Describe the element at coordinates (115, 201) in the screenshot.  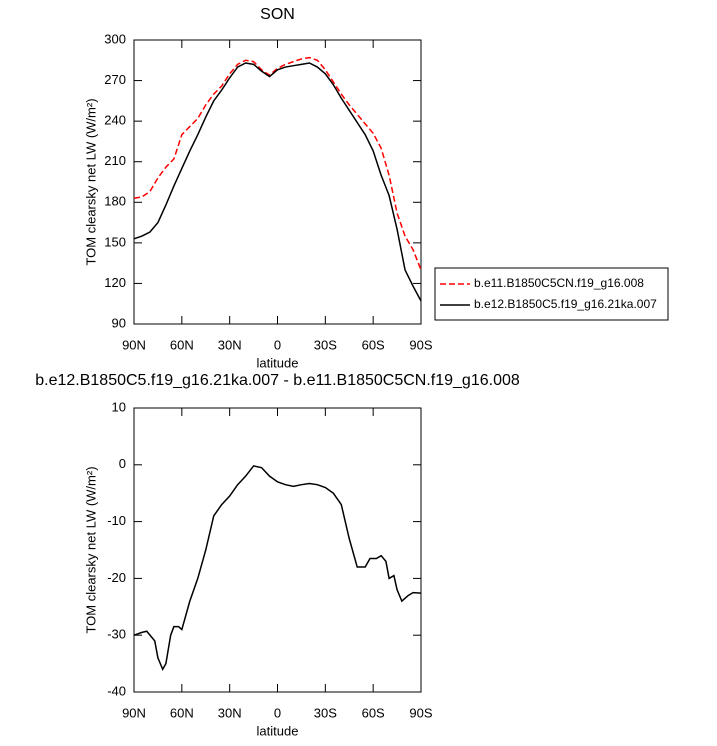
I see `y-tick-label: 180` at that location.